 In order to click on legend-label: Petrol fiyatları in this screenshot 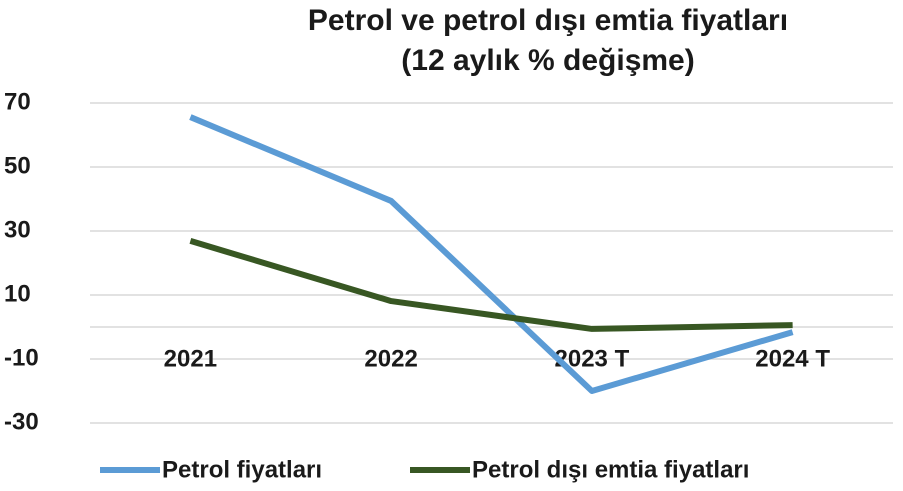, I will do `click(242, 469)`.